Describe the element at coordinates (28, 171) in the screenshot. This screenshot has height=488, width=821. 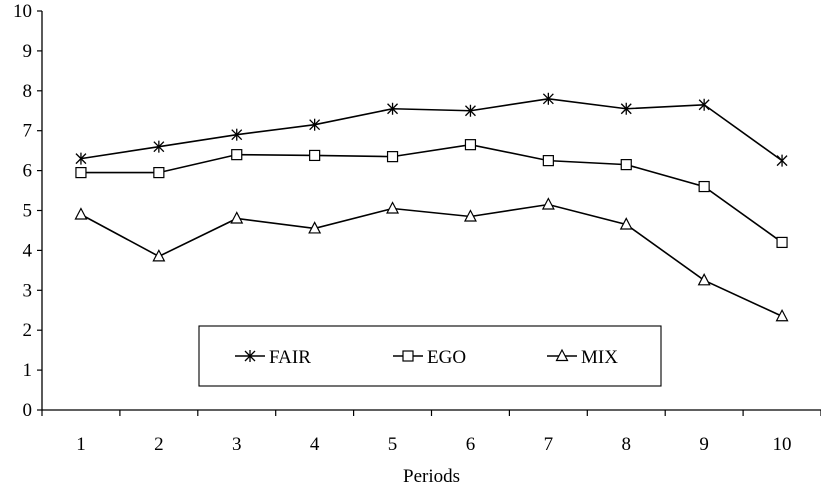
I see `y-tick-label: 6` at that location.